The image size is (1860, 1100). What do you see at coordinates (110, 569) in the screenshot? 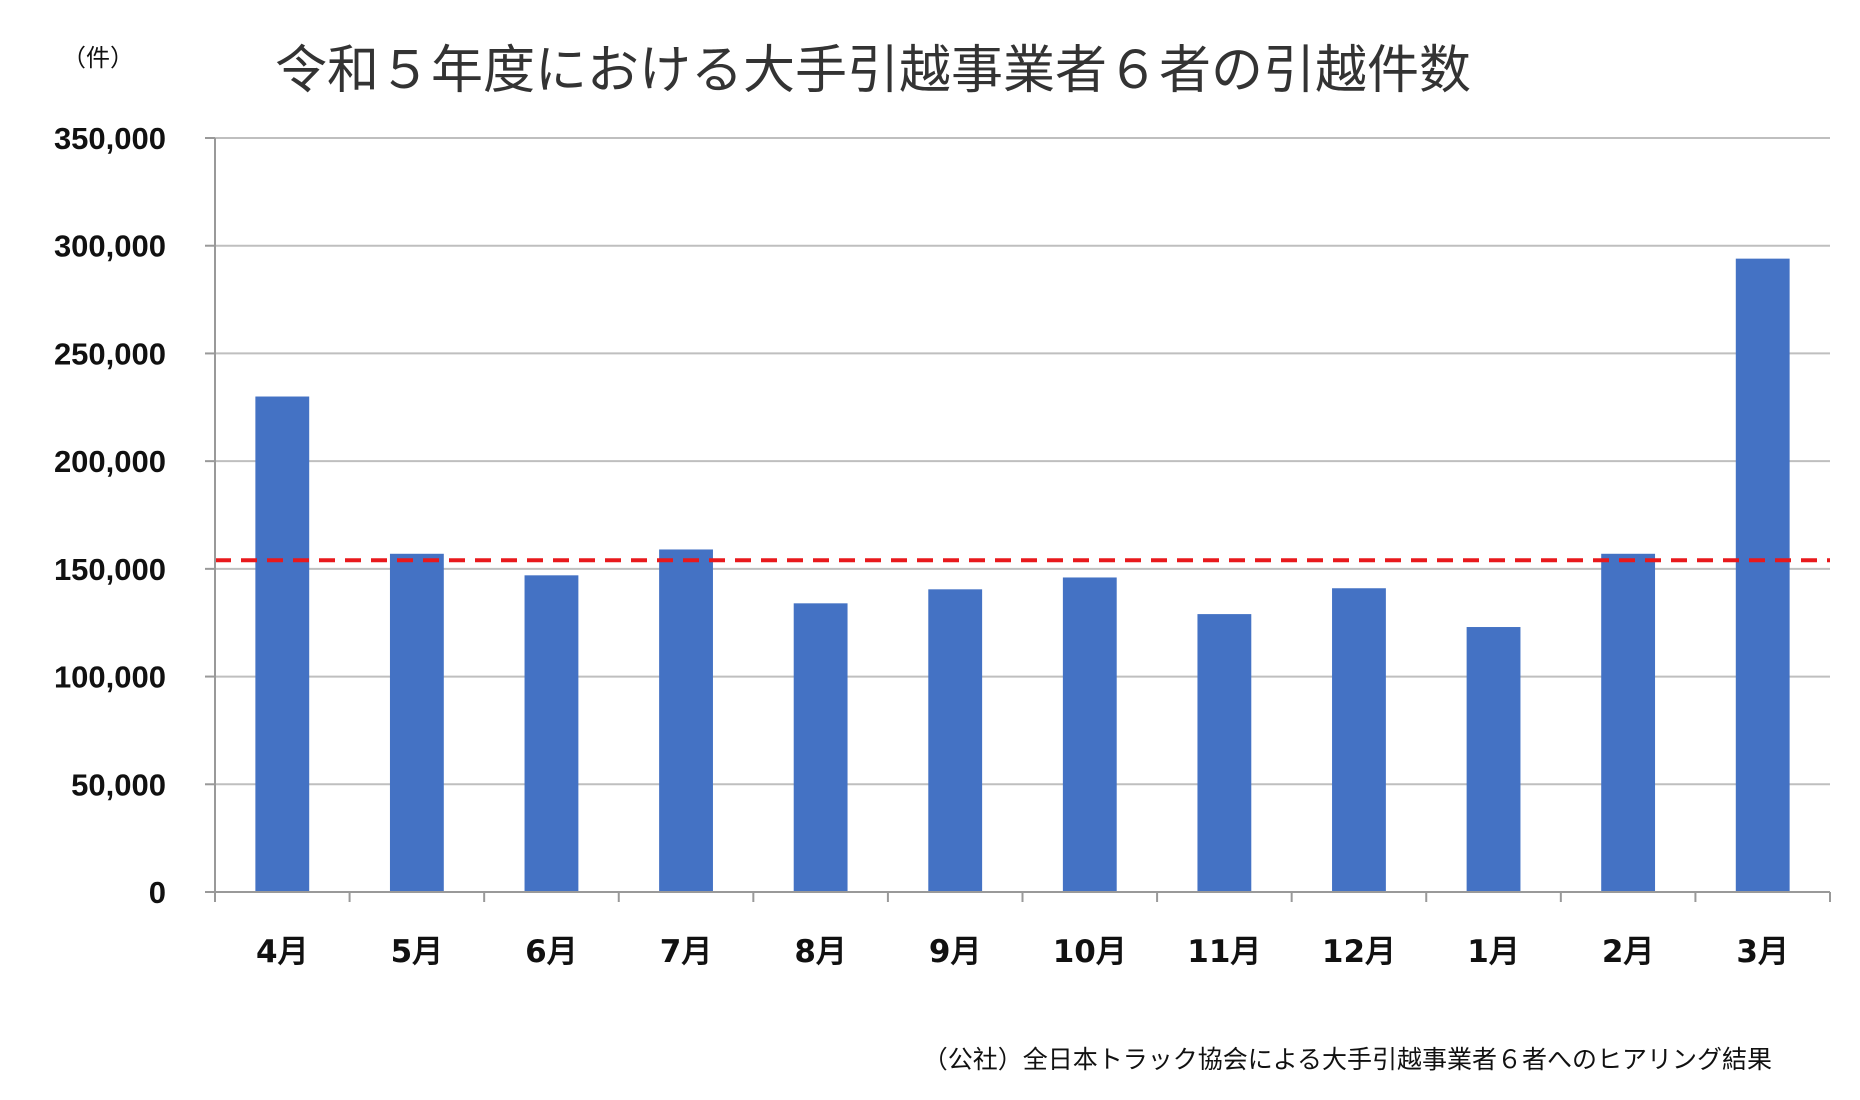
I see `y-tick-label: 150,000` at bounding box center [110, 569].